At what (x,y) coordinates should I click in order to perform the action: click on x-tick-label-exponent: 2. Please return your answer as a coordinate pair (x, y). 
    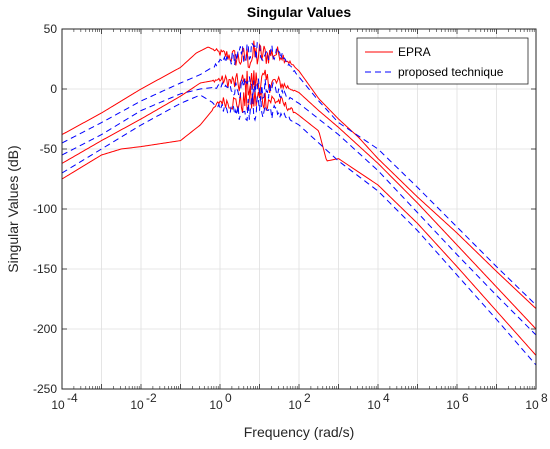
    Looking at the image, I should click on (307, 398).